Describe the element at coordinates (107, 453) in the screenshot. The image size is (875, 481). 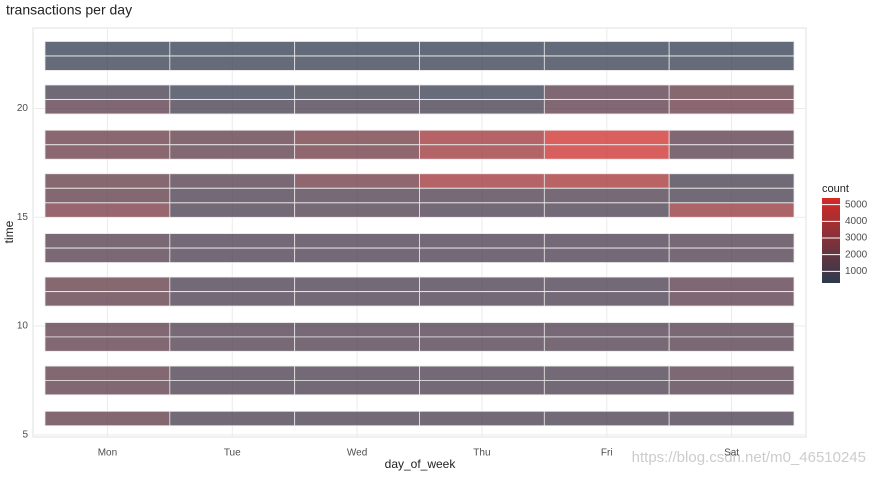
I see `x-tick-label: Mon` at that location.